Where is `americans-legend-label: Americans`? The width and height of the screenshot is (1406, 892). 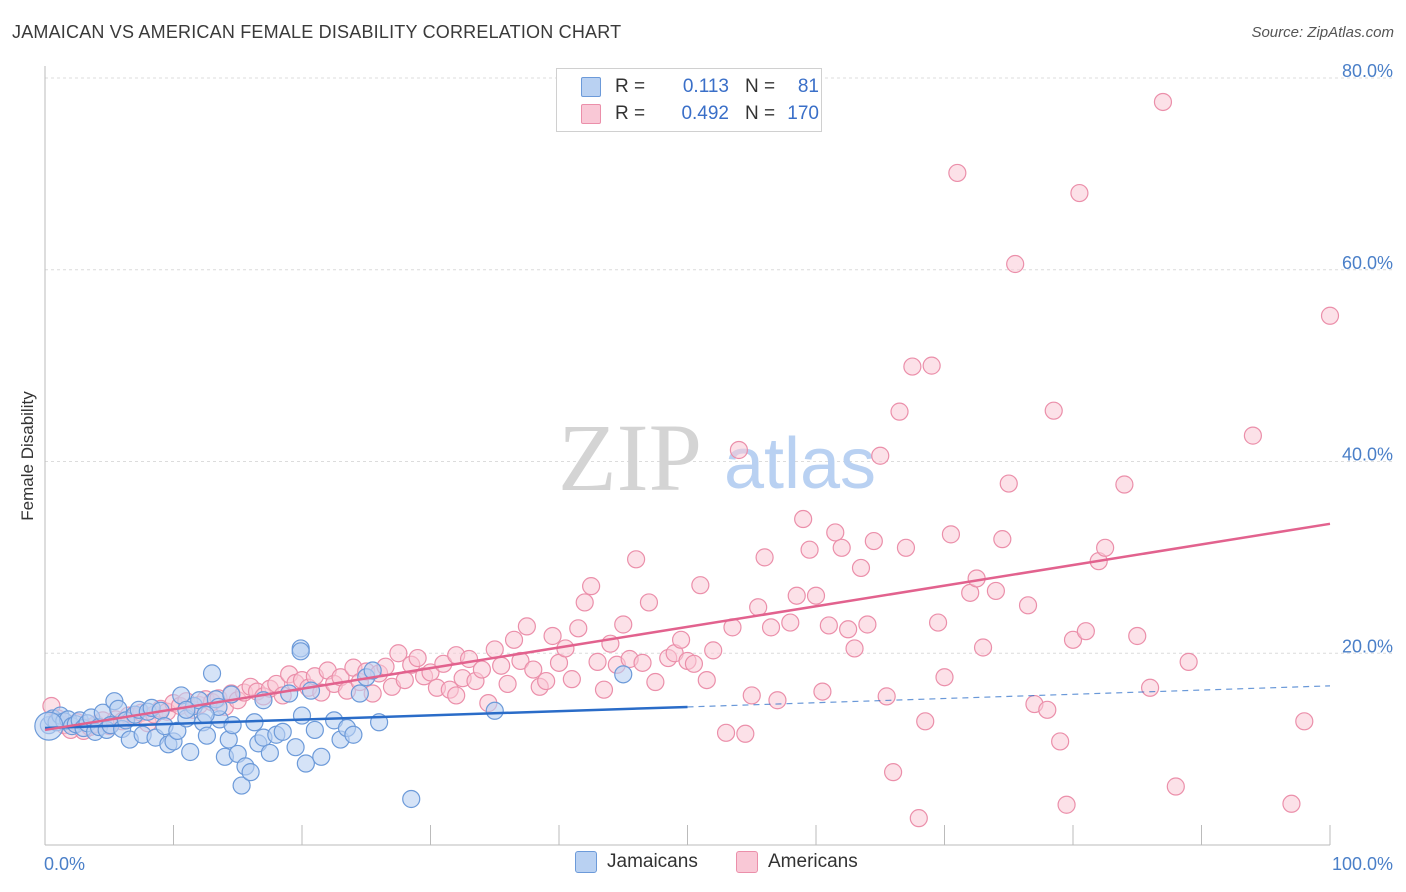 americans-legend-label: Americans is located at coordinates (813, 861).